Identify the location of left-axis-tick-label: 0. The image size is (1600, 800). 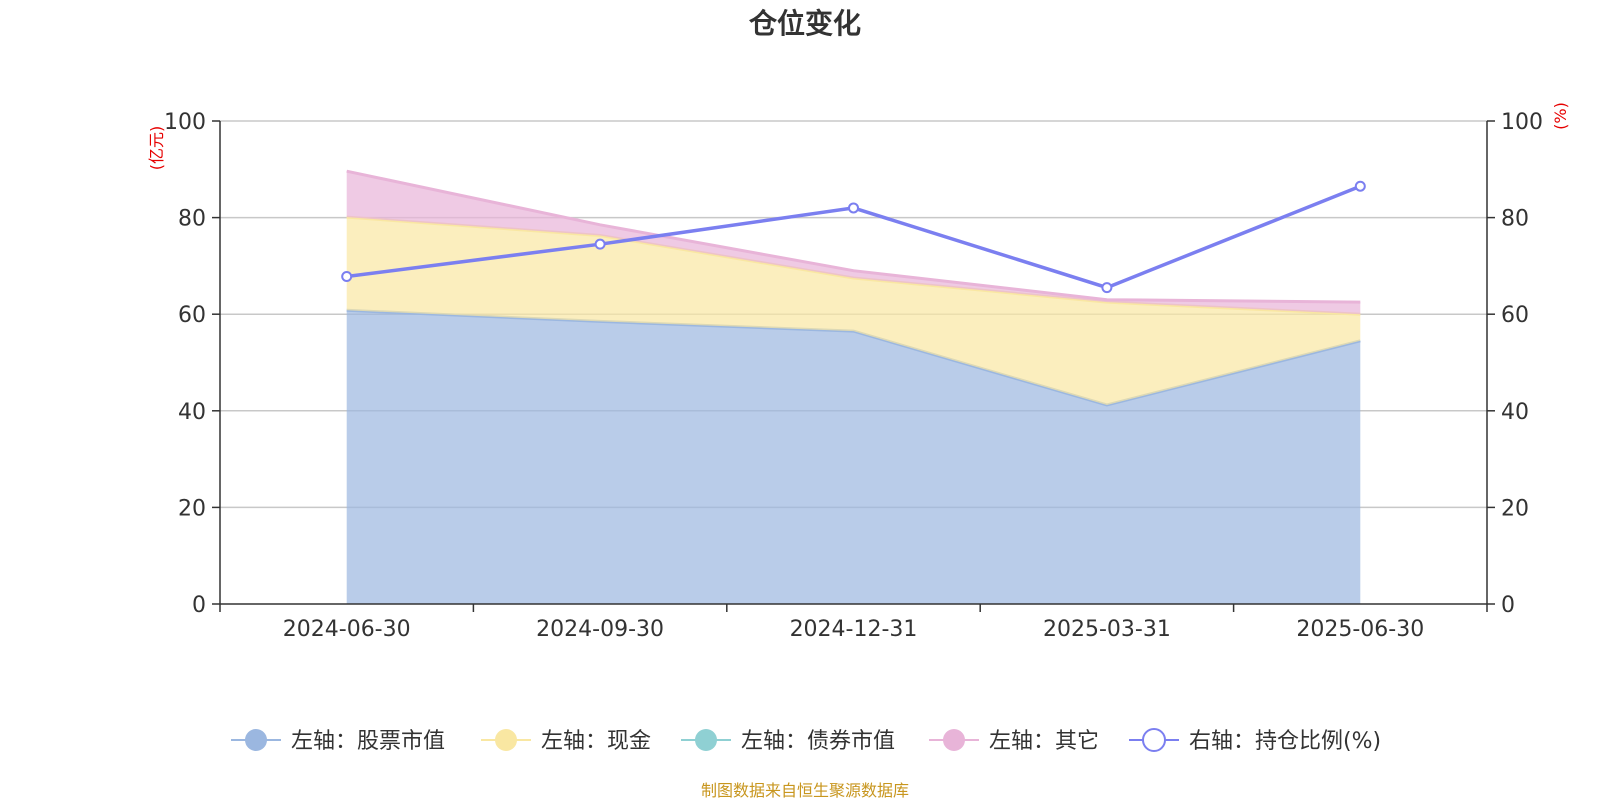
(199, 605).